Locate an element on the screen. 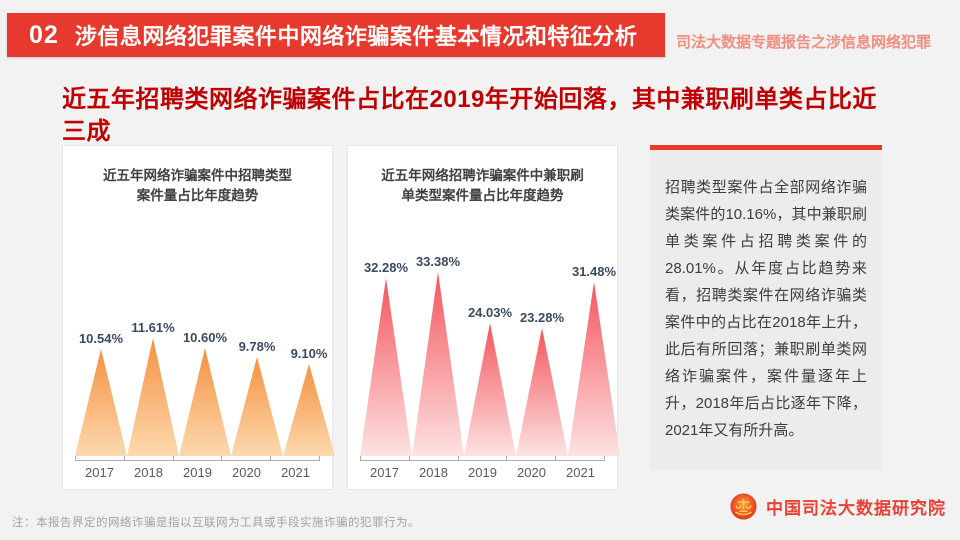 The height and width of the screenshot is (540, 960). page-headline: 近五年招聘类网络诈骗案件占比在2019年开始回落，其中兼职刷单类占比近三成 is located at coordinates (469, 115).